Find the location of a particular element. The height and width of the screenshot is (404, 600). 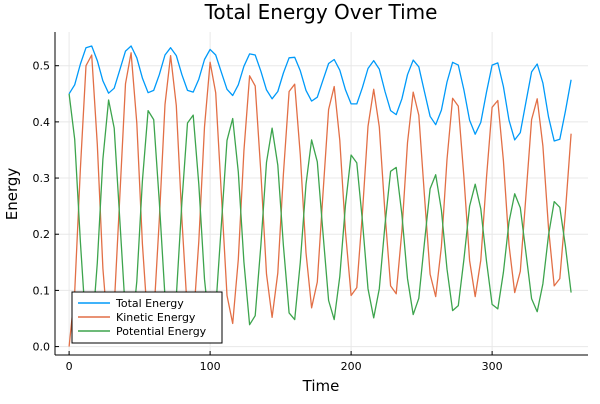

x-axis-label: Time is located at coordinates (321, 386).